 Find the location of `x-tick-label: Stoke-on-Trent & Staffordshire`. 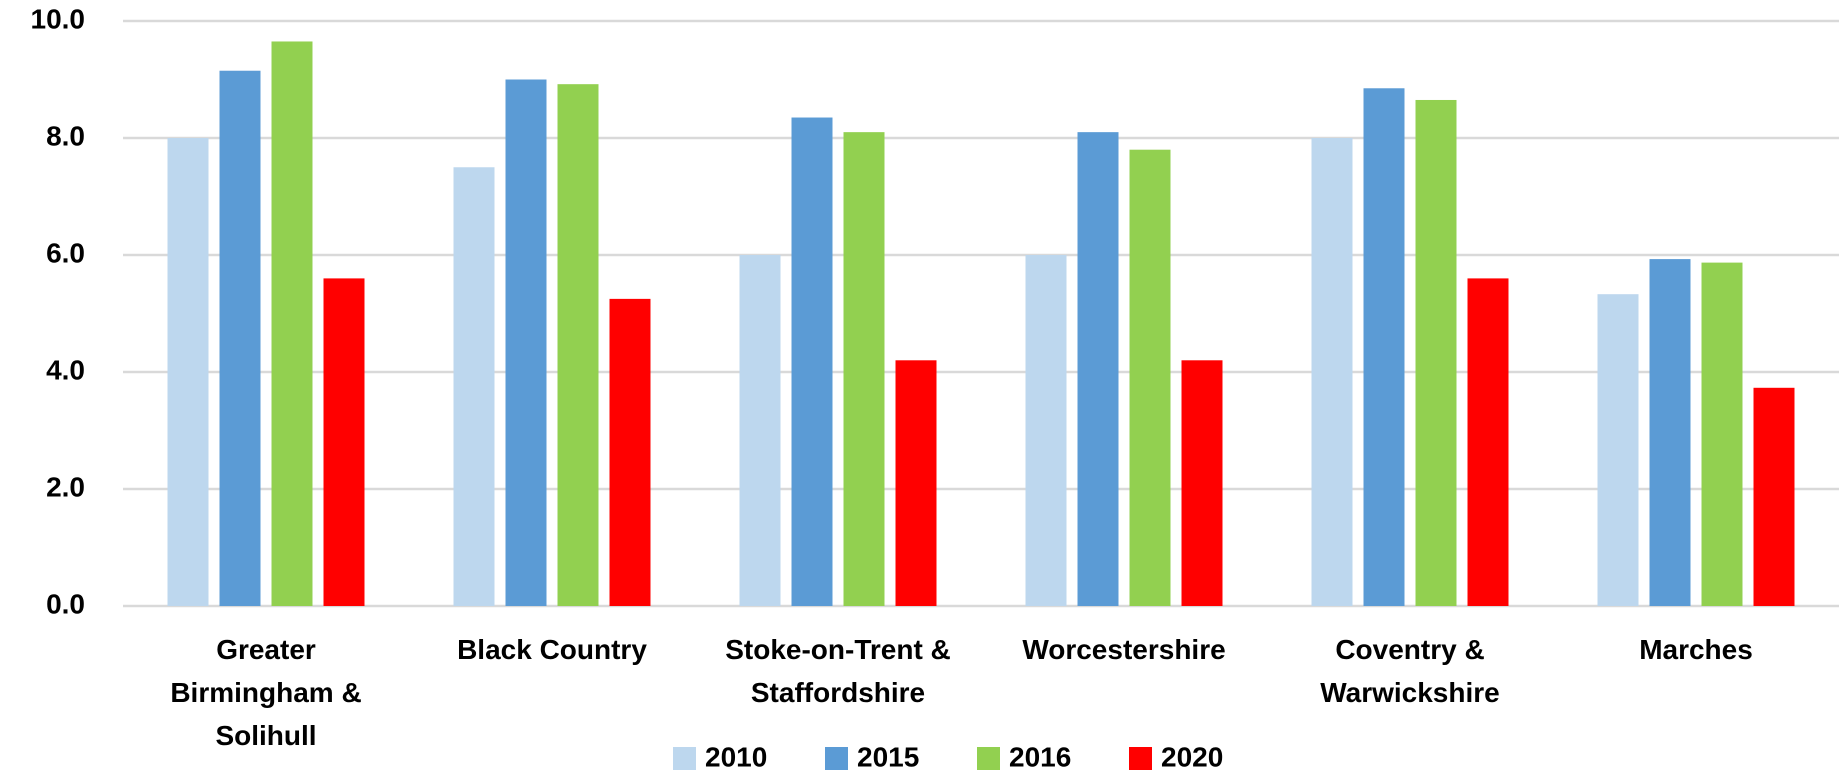

x-tick-label: Stoke-on-Trent & Staffordshire is located at coordinates (838, 671).